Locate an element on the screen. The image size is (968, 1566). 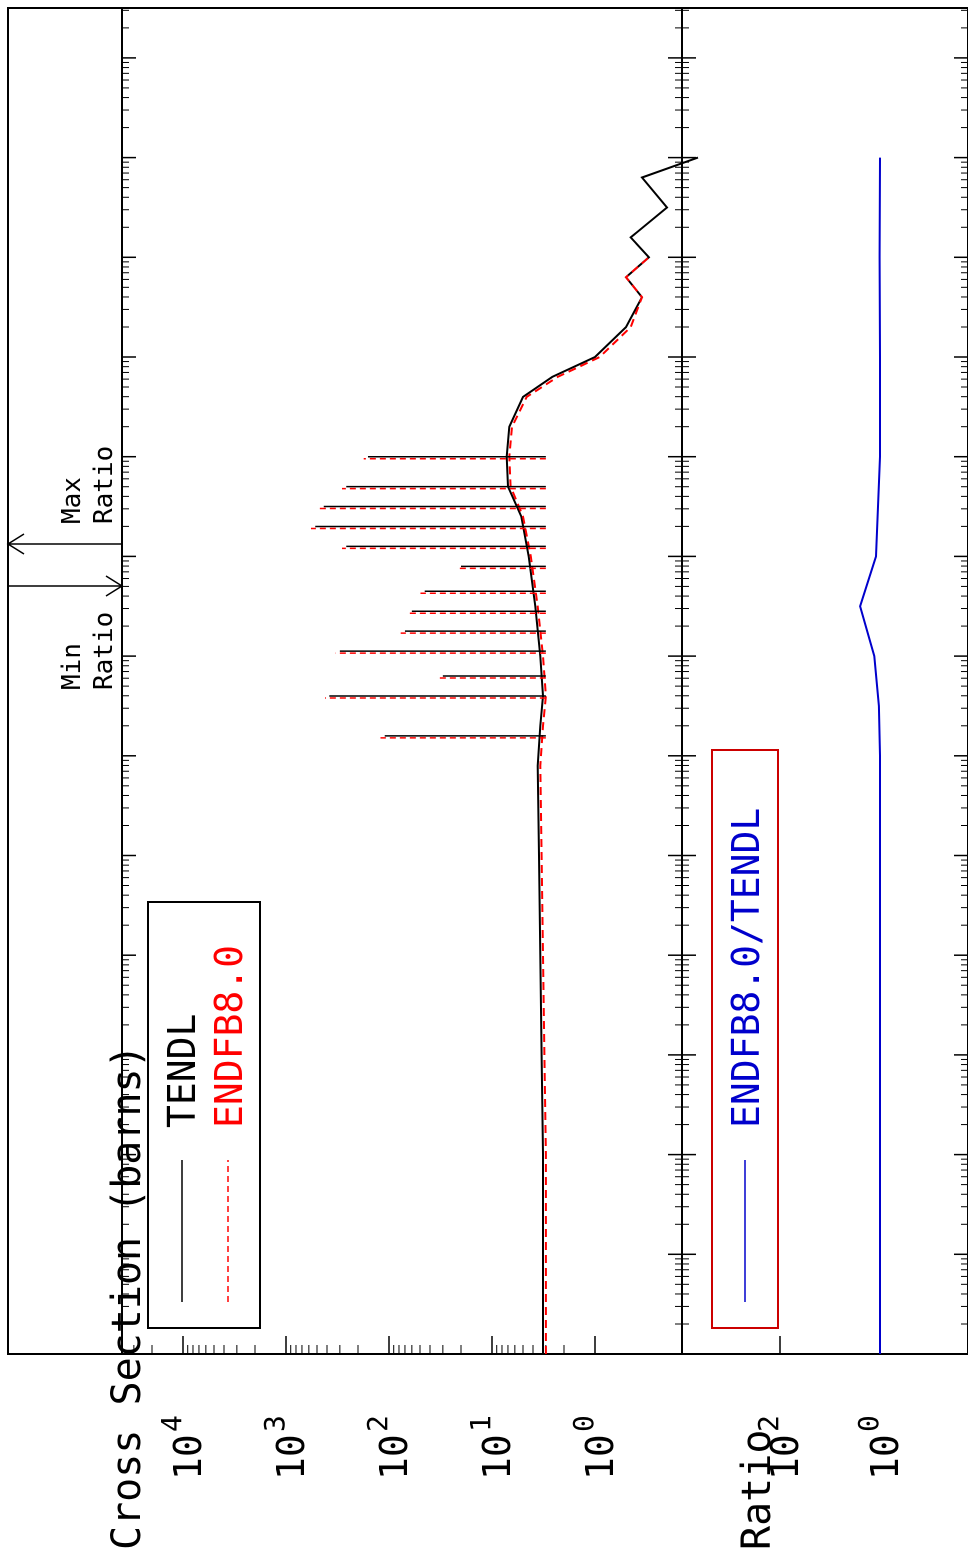
y-tick-exponent: 3 is located at coordinates (274, 1423).